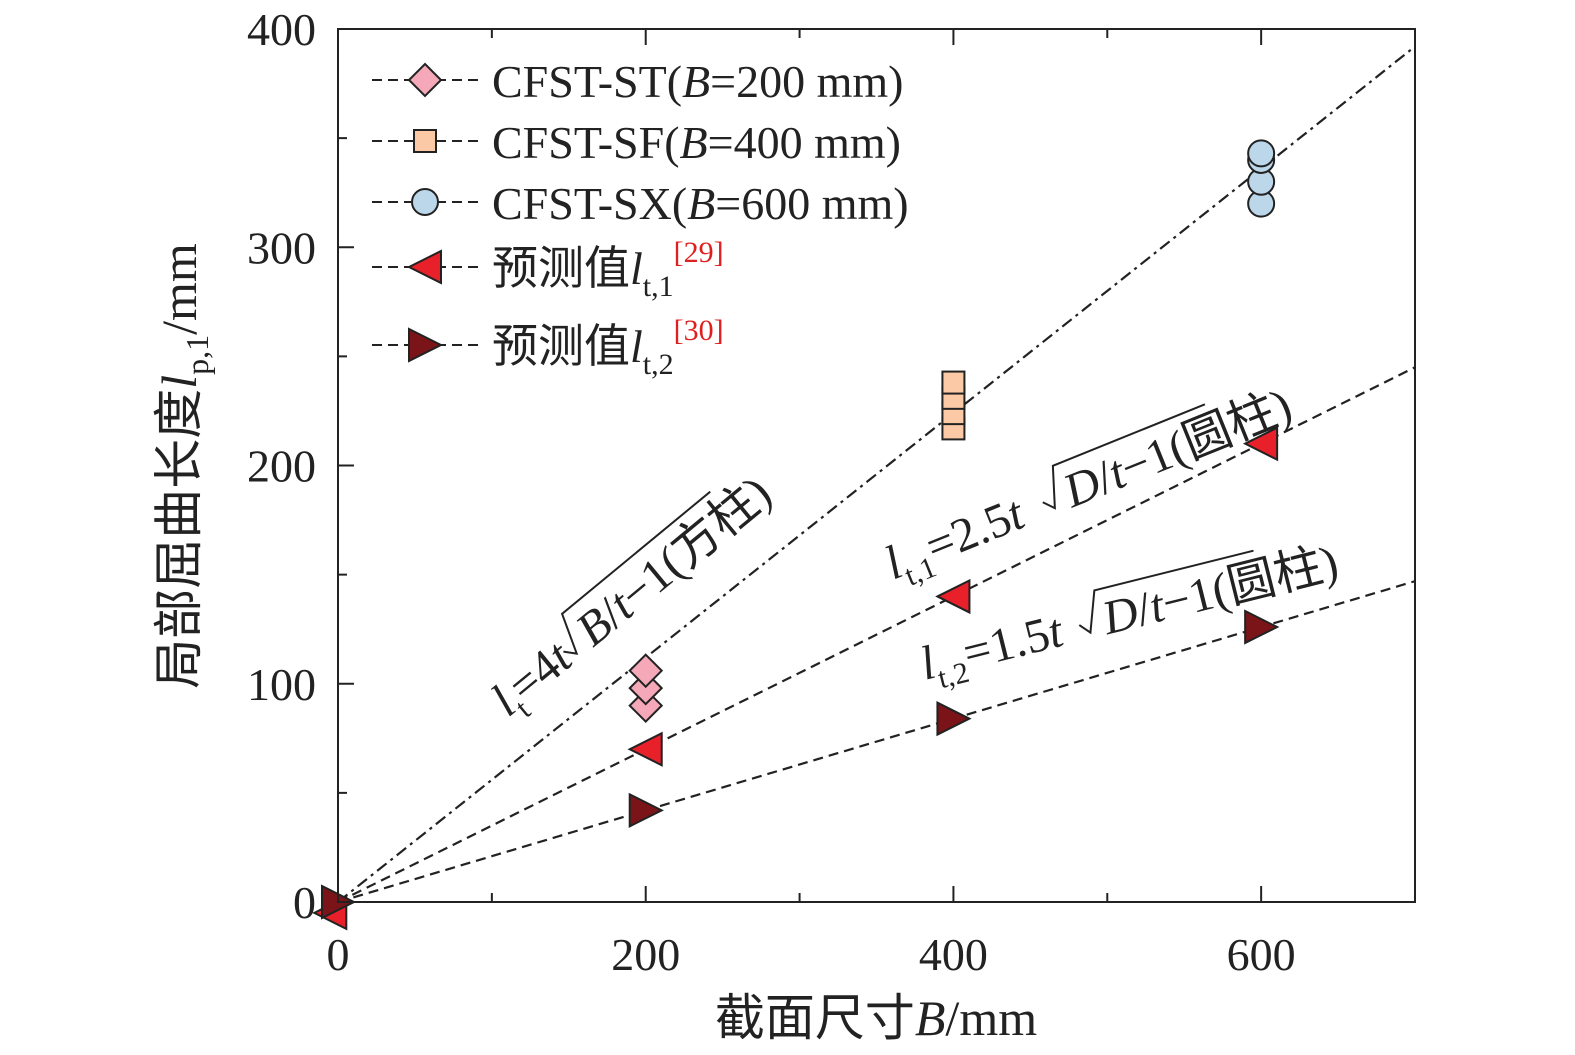 The height and width of the screenshot is (1055, 1575). Describe the element at coordinates (673, 561) in the screenshot. I see `svg-text: B/t−1(方柱)` at that location.